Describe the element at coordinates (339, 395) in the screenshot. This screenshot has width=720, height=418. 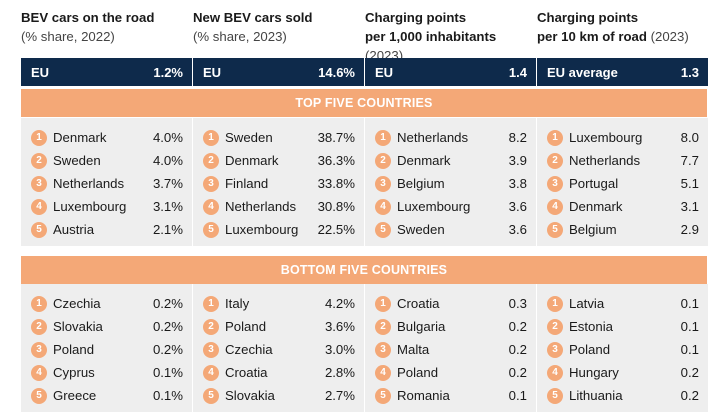
I see `country-value: 2.7%` at that location.